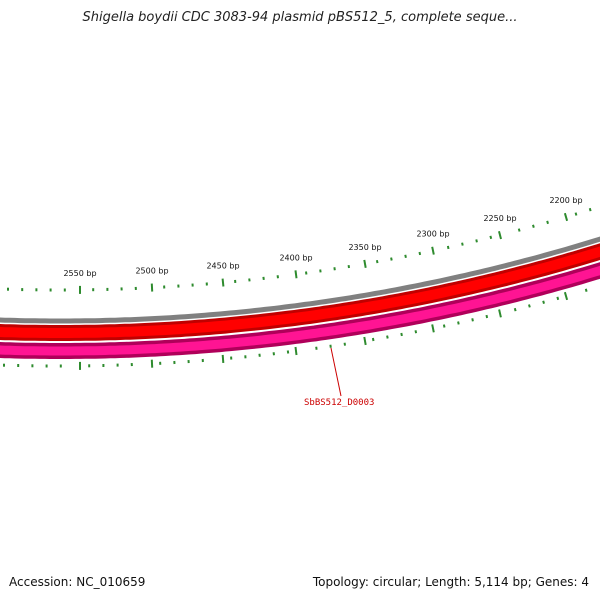 This screenshot has width=600, height=600. Describe the element at coordinates (77, 582) in the screenshot. I see `accession-text: Accession: NC_010659` at that location.